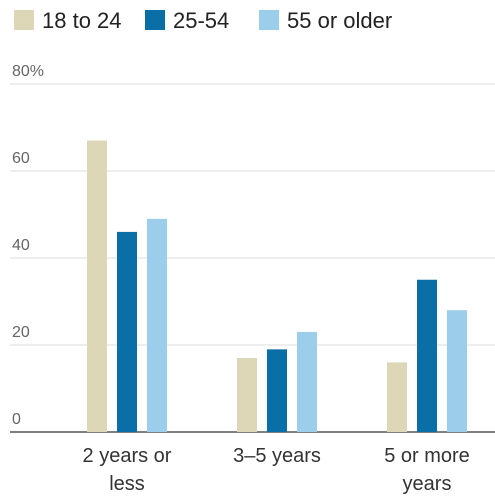  Describe the element at coordinates (21, 158) in the screenshot. I see `y-tick-label: 60` at that location.